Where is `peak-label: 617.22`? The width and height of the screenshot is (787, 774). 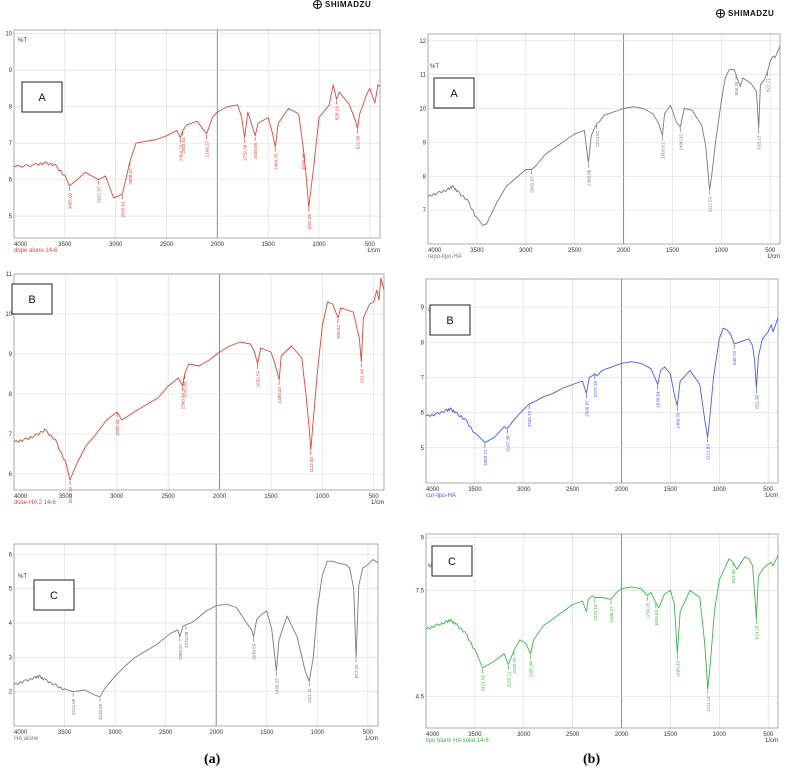
peak-label: 617.22 is located at coordinates (356, 671).